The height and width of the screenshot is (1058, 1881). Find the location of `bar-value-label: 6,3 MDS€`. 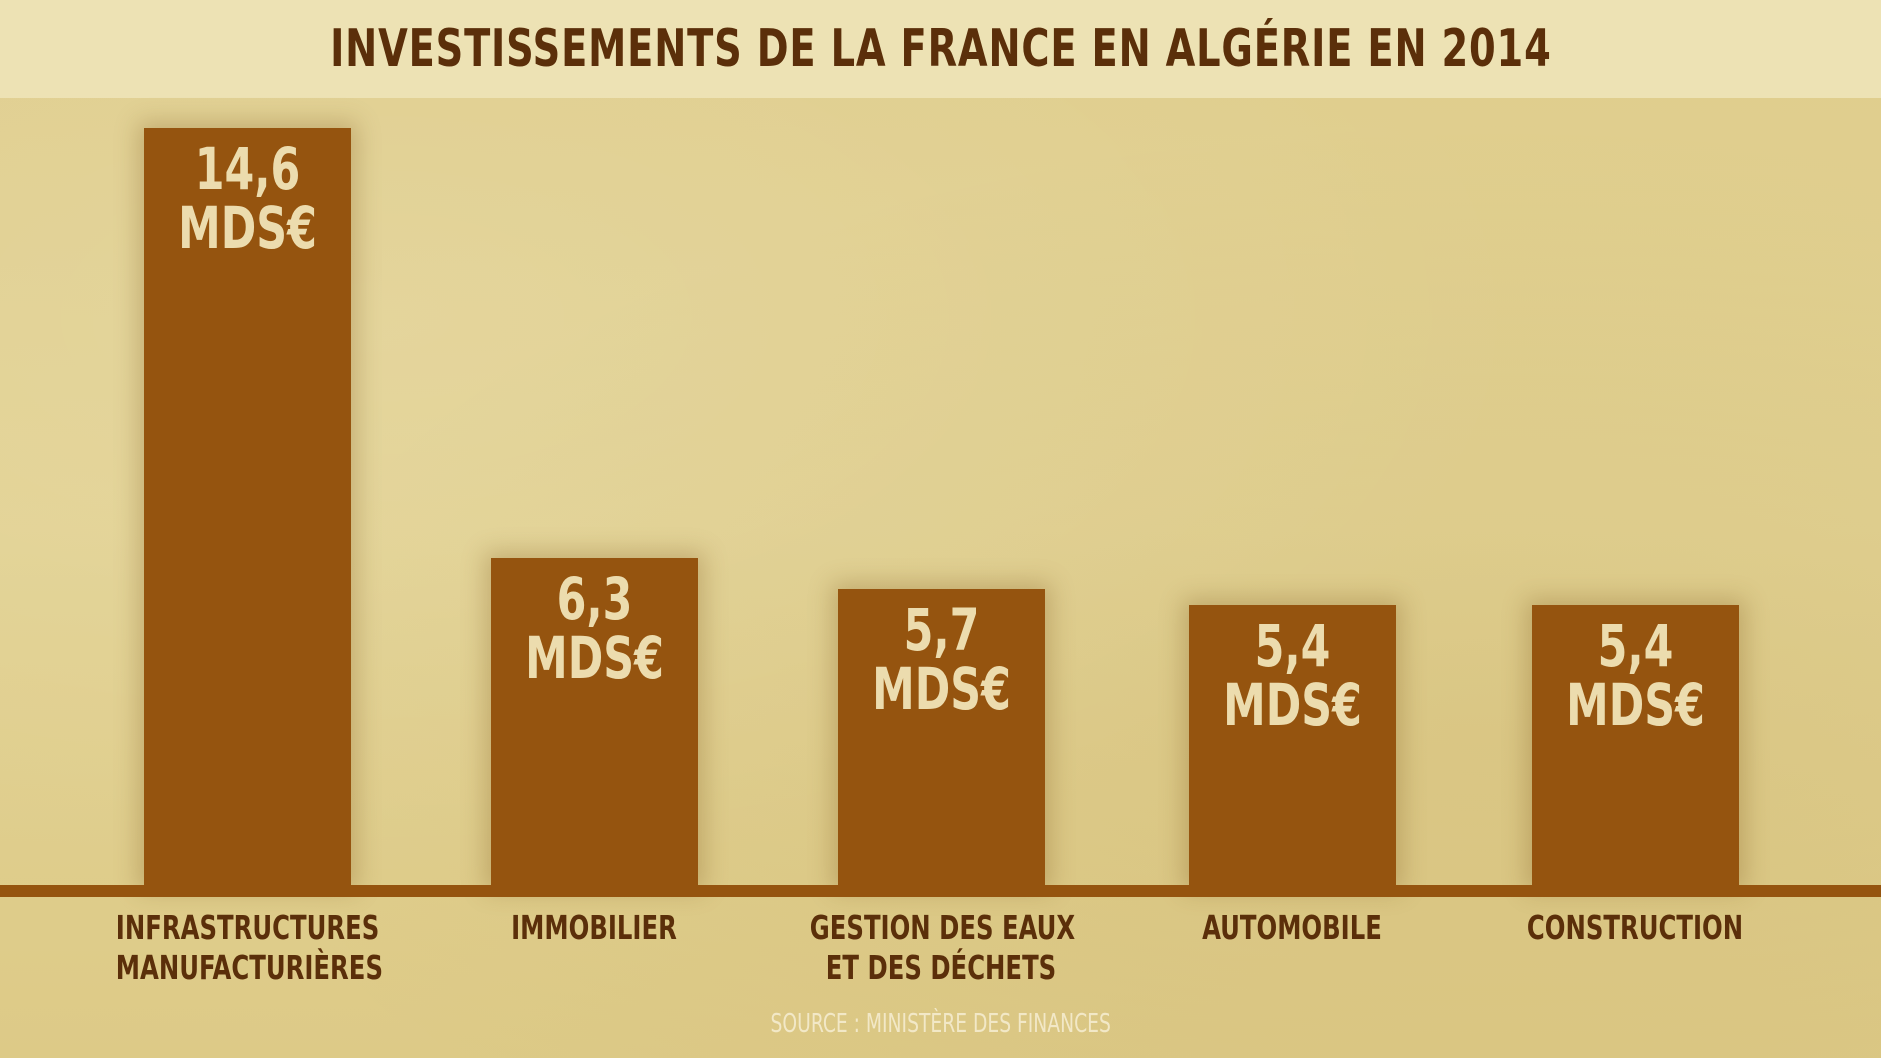

bar-value-label: 6,3 MDS€ is located at coordinates (594, 629).